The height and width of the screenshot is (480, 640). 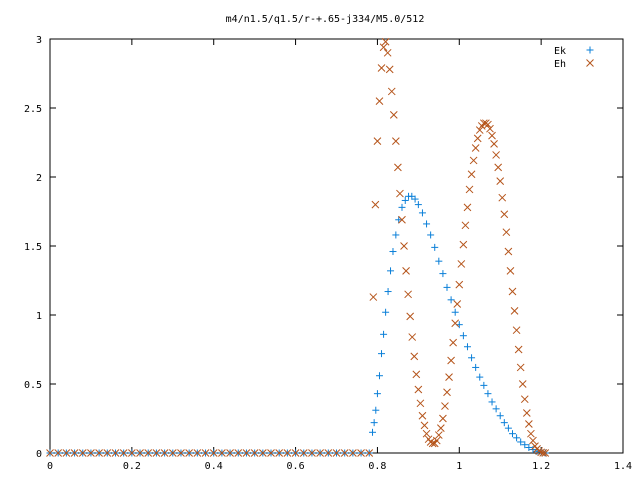 What do you see at coordinates (590, 63) in the screenshot?
I see `legend-marker-eh` at bounding box center [590, 63].